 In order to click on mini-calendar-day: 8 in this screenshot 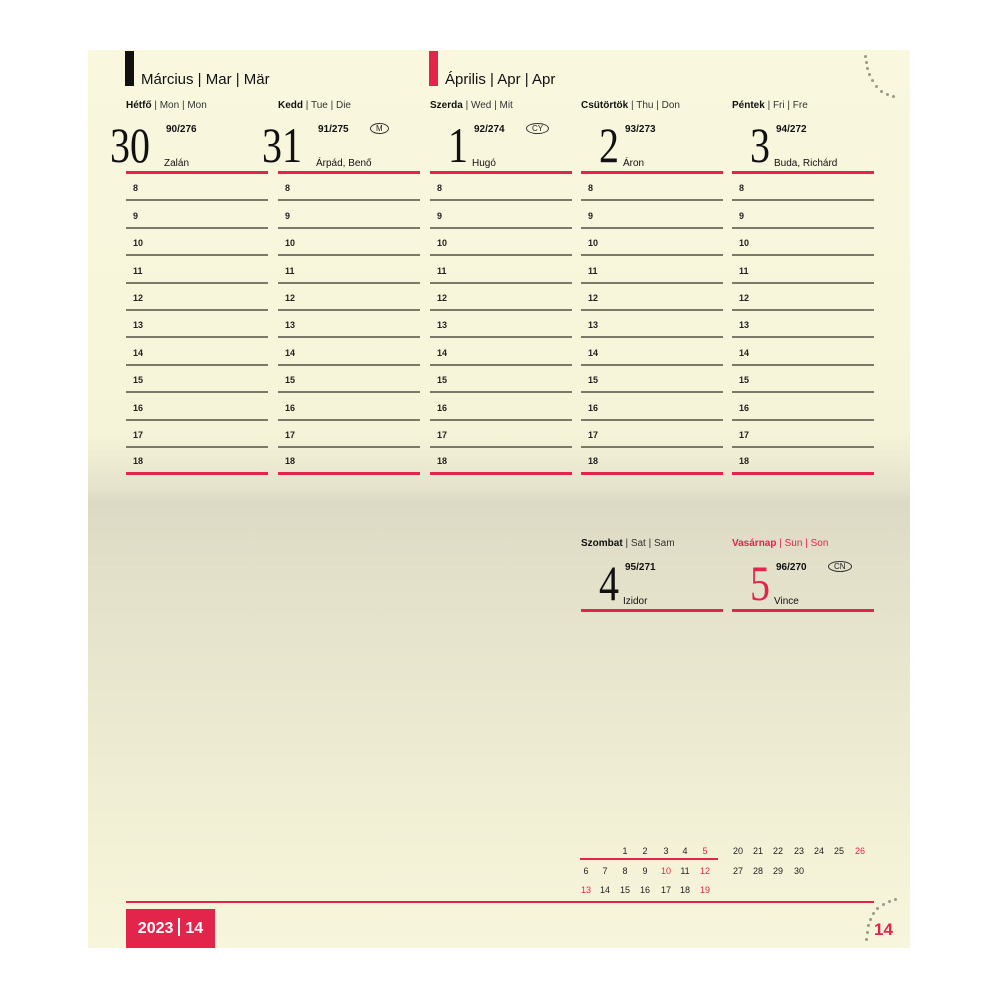, I will do `click(625, 870)`.